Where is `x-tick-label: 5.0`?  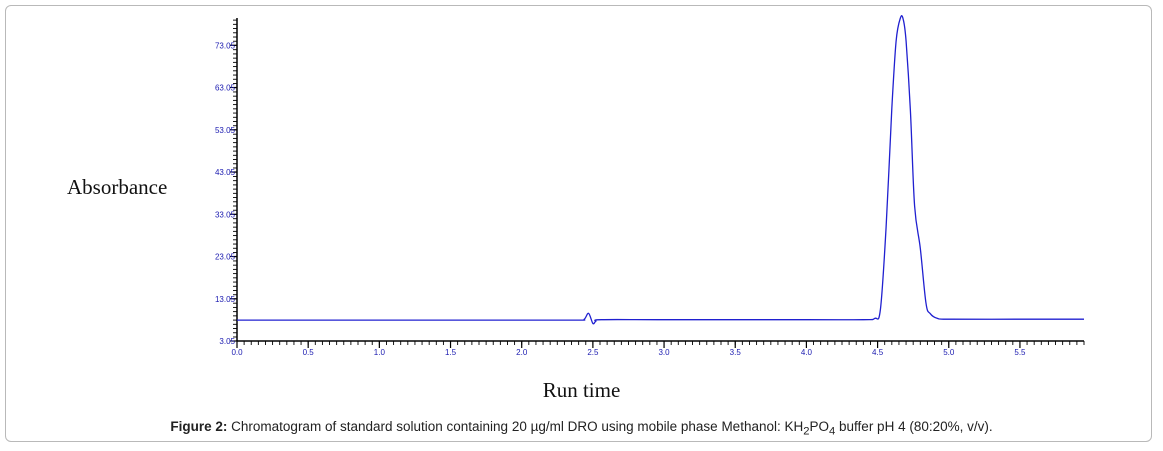 x-tick-label: 5.0 is located at coordinates (949, 352).